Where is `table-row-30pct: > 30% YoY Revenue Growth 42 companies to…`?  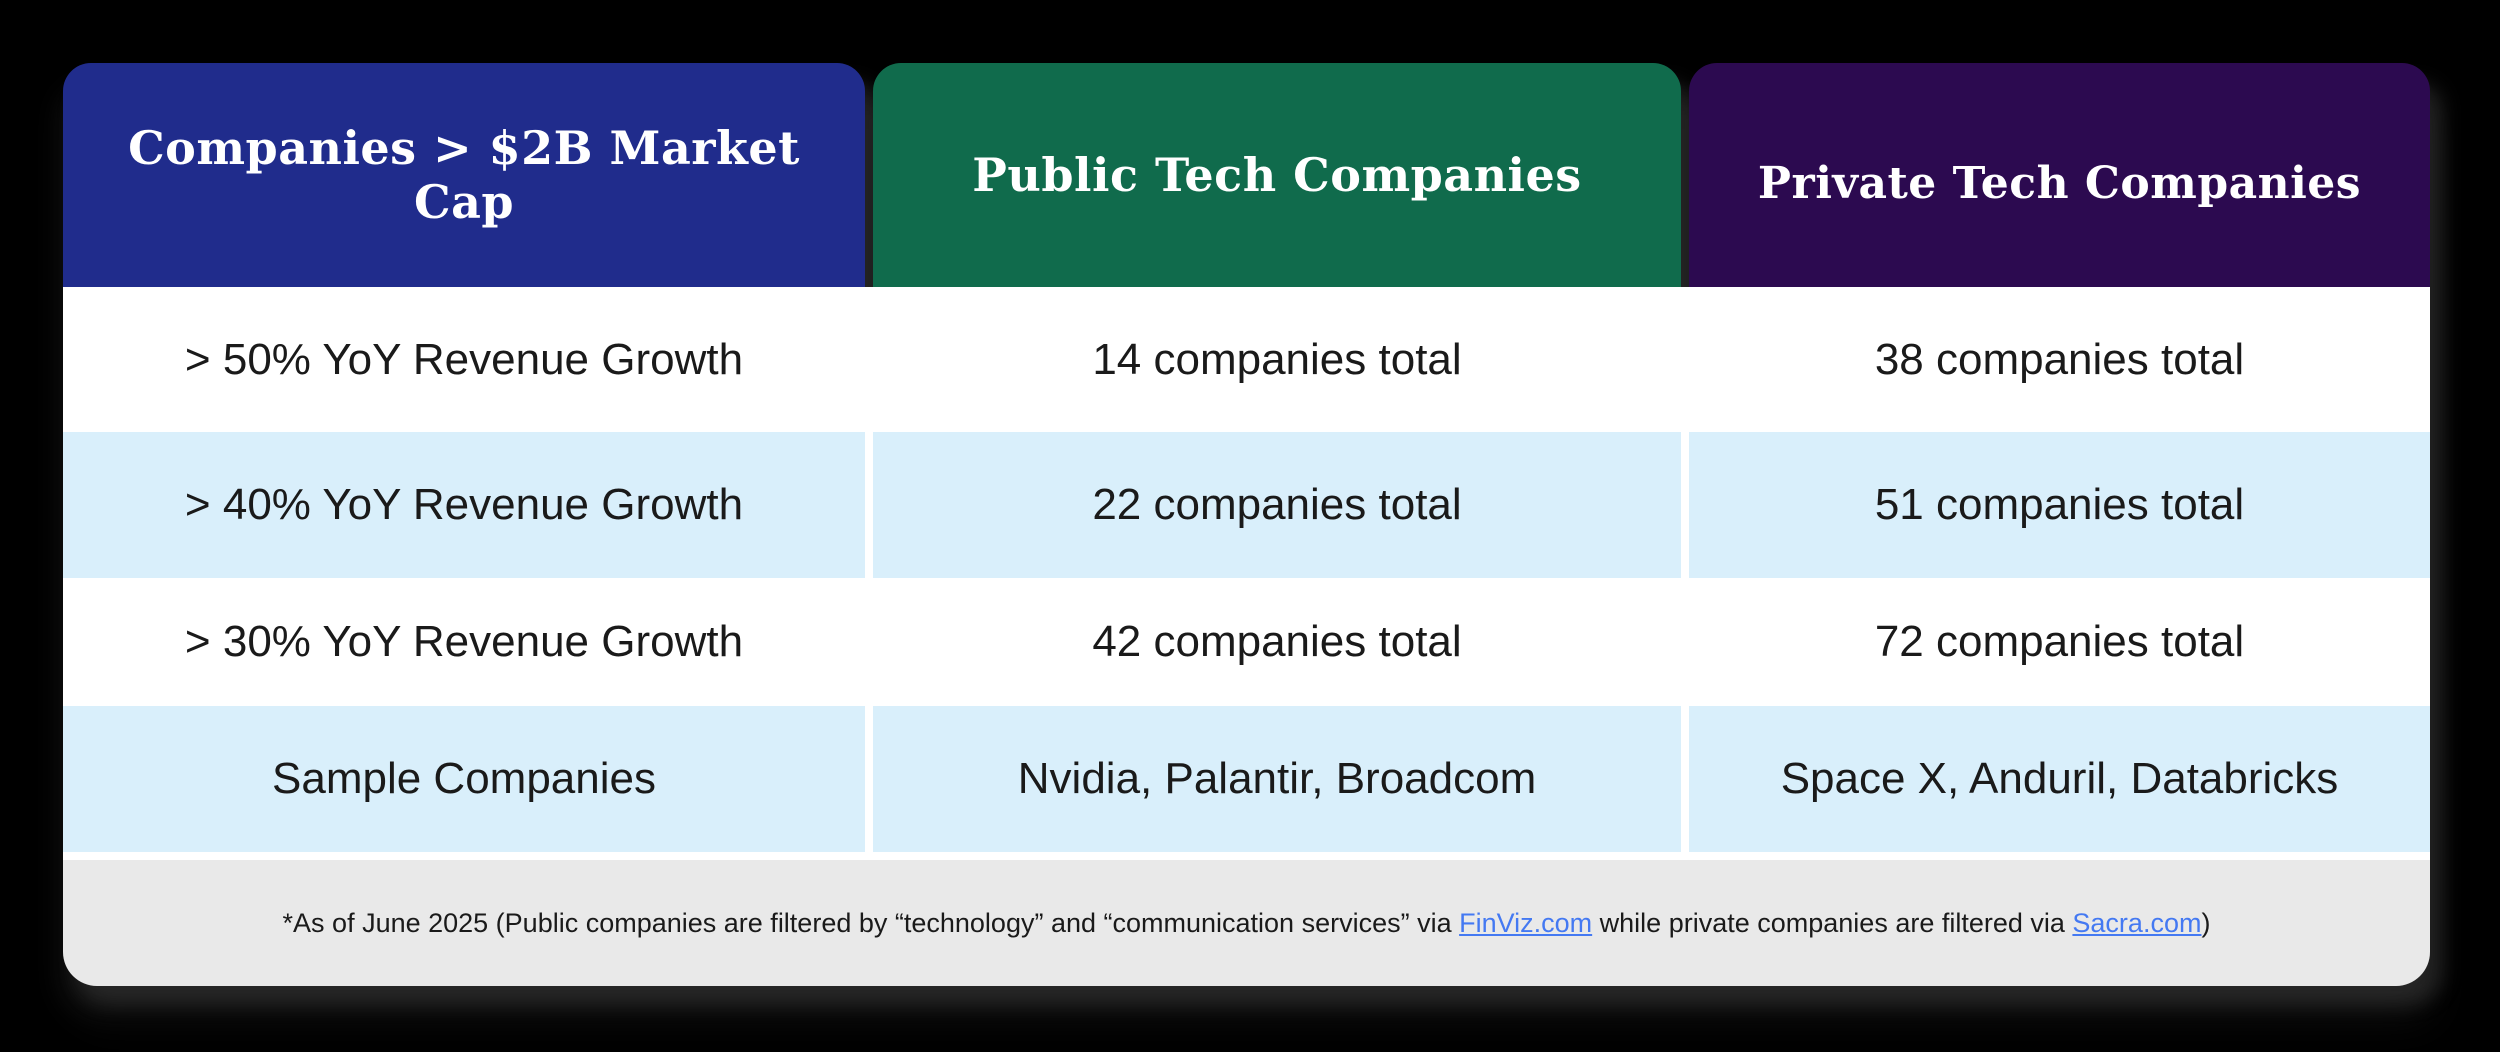
table-row-30pct: > 30% YoY Revenue Growth 42 companies to… is located at coordinates (1246, 642).